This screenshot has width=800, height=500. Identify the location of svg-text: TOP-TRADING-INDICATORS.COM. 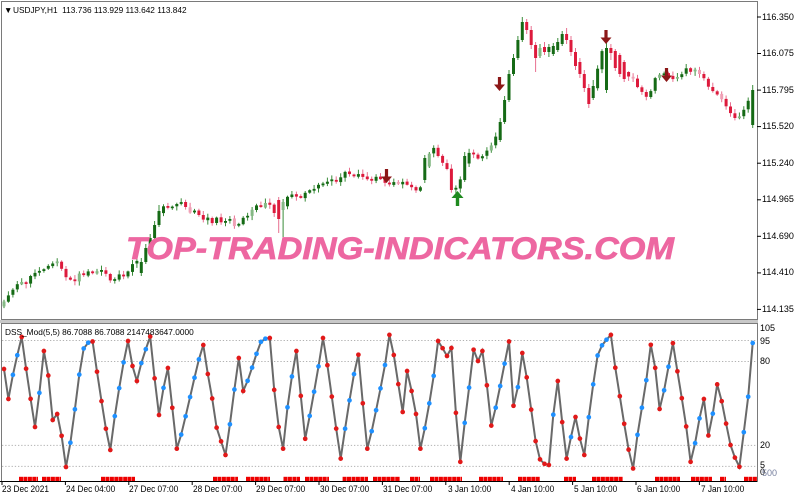
(400, 248).